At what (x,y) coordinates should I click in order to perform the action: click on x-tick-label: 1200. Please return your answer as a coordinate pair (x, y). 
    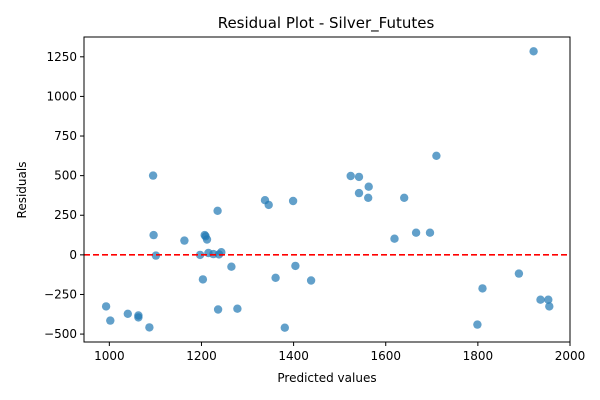
    Looking at the image, I should click on (201, 356).